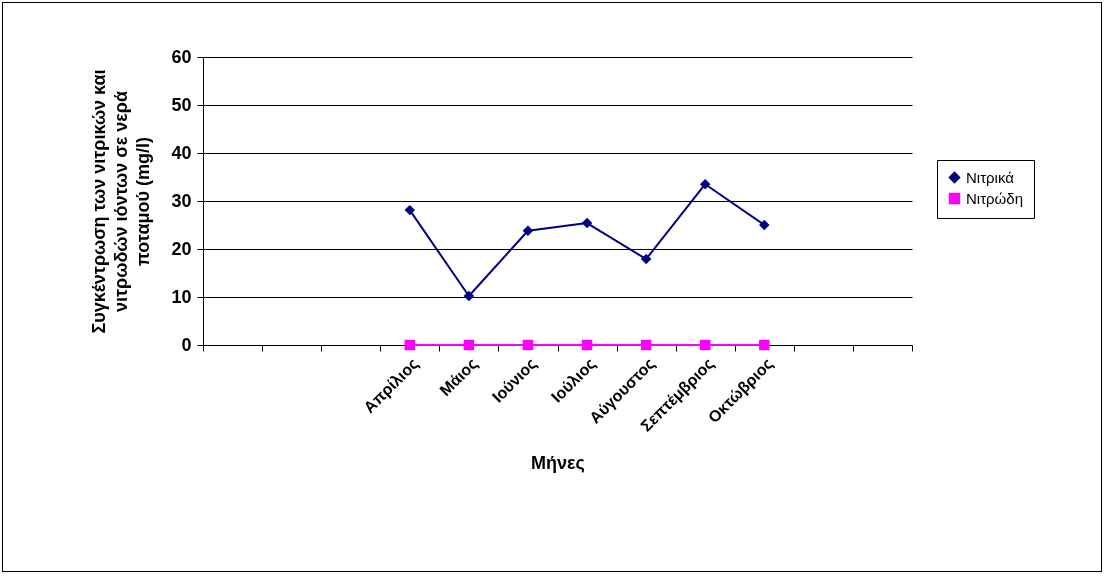  What do you see at coordinates (990, 177) in the screenshot?
I see `legend-label: Νιτρικά` at bounding box center [990, 177].